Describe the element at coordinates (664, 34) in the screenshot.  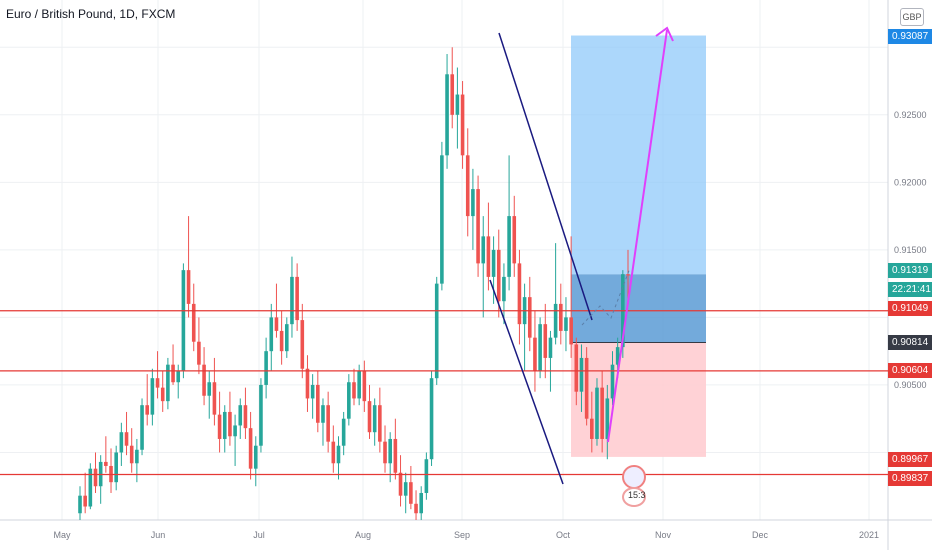
I see `target-arrow-head` at that location.